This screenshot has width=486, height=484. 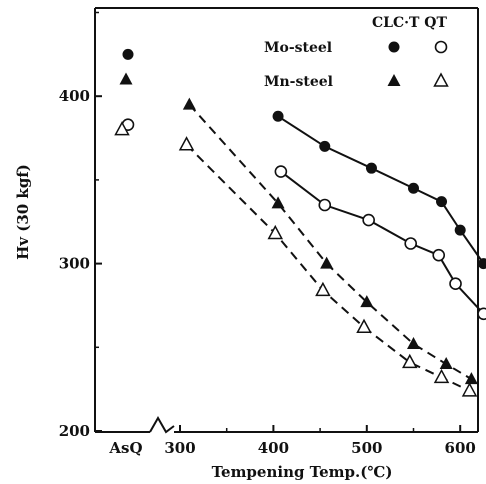 I want to click on y-tick-label: 400, so click(x=74, y=96).